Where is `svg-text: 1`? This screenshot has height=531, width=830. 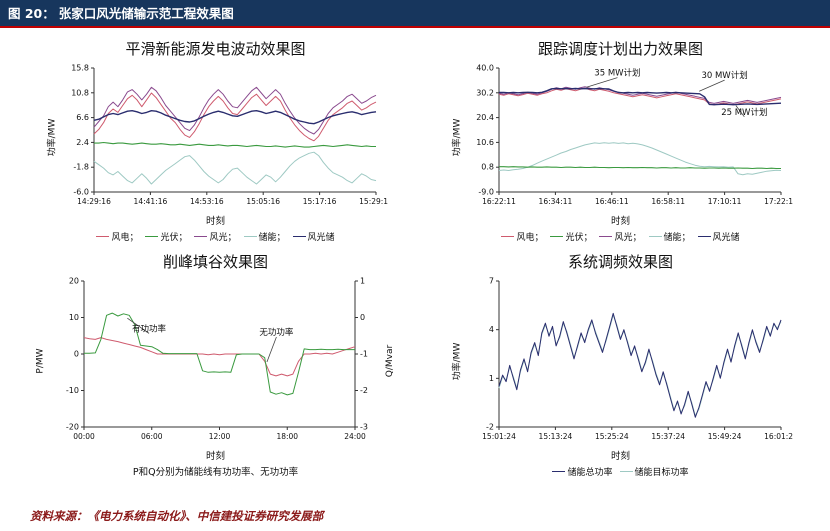
svg-text: 1 is located at coordinates (491, 378).